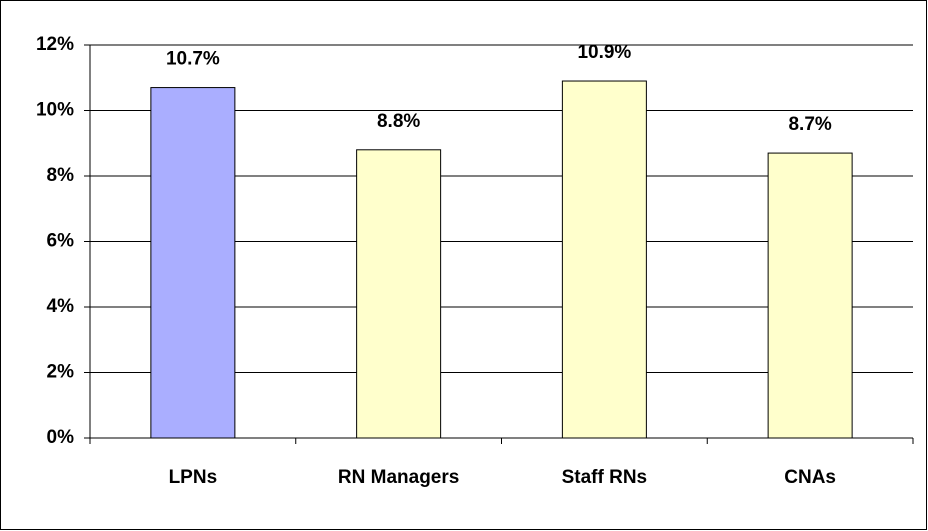 Image resolution: width=928 pixels, height=531 pixels. Describe the element at coordinates (604, 52) in the screenshot. I see `value-label: 10.9%` at that location.